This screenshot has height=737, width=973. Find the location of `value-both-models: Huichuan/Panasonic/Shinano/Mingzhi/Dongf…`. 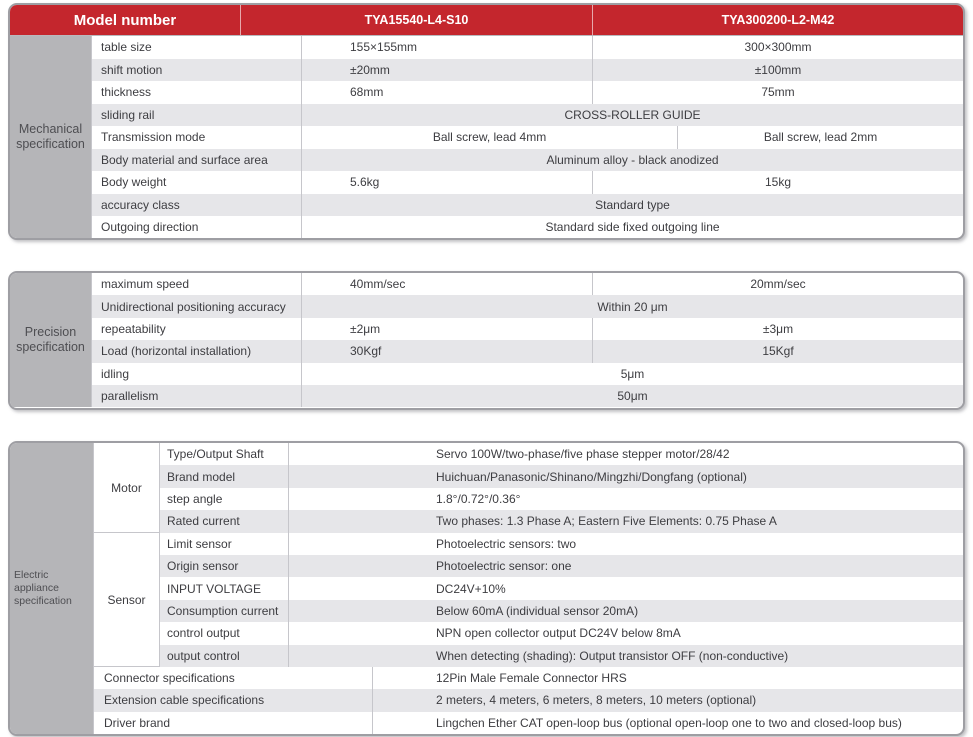

value-both-models: Huichuan/Panasonic/Shinano/Mingzhi/Dongf… is located at coordinates (625, 476).